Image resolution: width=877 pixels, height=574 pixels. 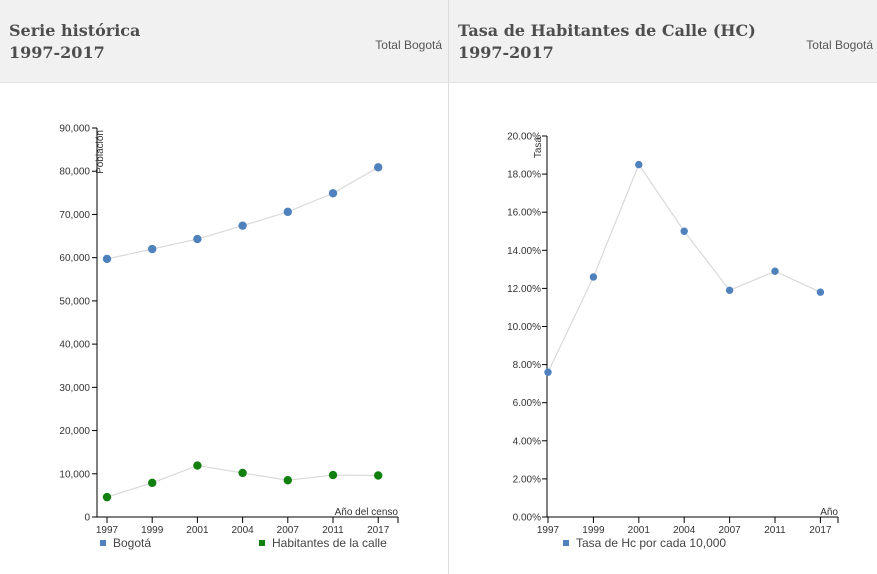 What do you see at coordinates (74, 215) in the screenshot?
I see `y-tick-label: 70,000` at bounding box center [74, 215].